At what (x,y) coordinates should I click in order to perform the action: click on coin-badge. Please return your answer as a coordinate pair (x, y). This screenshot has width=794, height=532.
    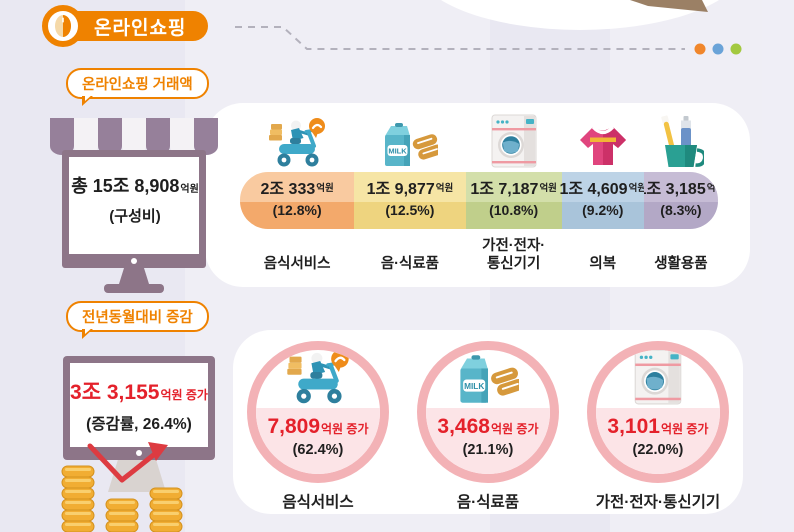
    Looking at the image, I should click on (63, 26).